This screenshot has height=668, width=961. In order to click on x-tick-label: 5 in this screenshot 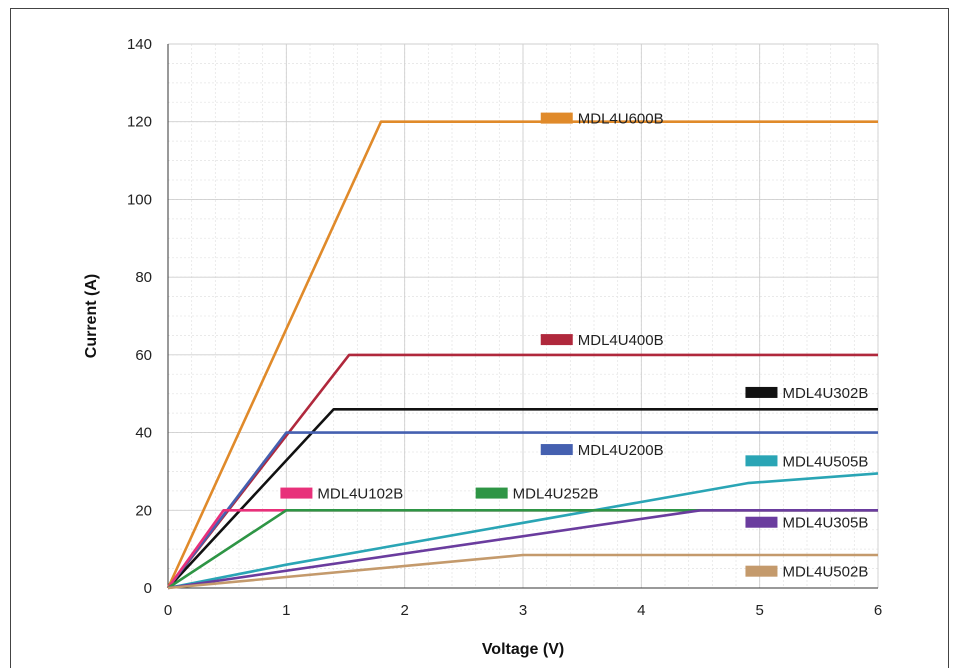, I will do `click(759, 610)`.